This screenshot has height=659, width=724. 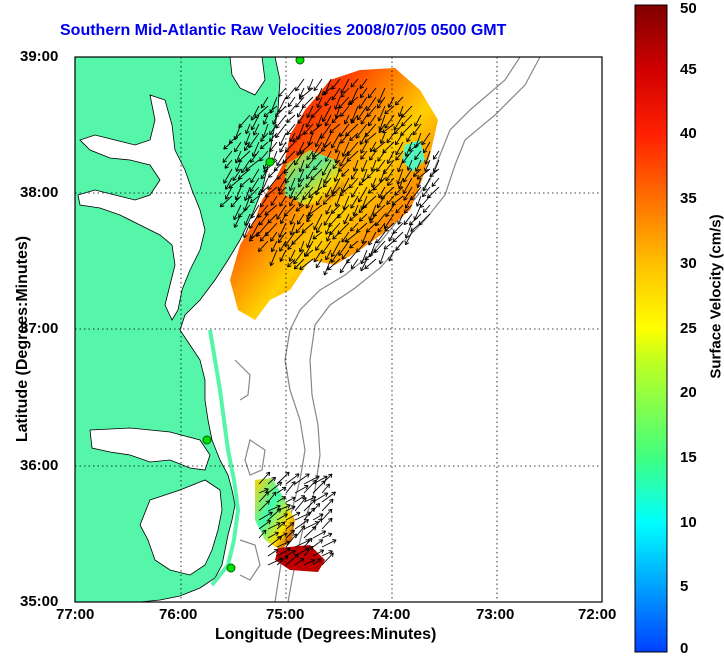 I want to click on y-tick-label: 37:00, so click(x=39, y=328).